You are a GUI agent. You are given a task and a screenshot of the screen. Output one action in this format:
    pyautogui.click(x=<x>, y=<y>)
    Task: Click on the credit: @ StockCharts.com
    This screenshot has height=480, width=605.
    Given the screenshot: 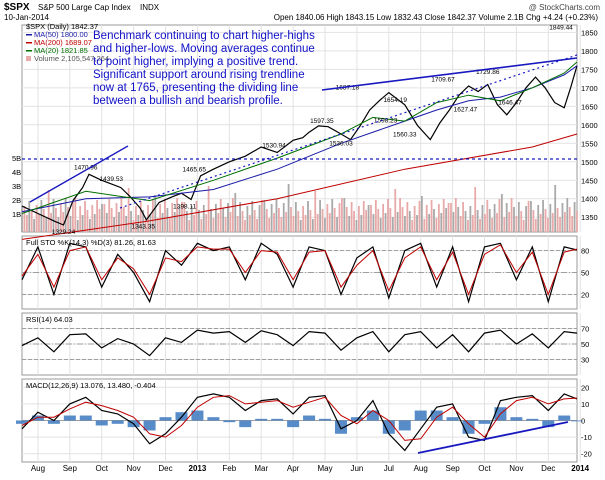 What is the action you would take?
    pyautogui.click(x=565, y=7)
    